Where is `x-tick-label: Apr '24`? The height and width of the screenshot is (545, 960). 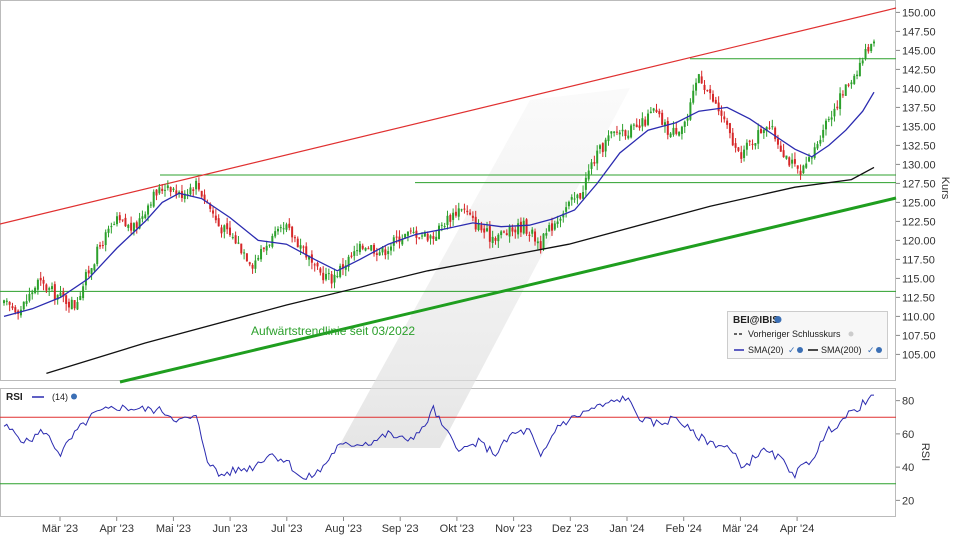 x-tick-label: Apr '24 is located at coordinates (797, 529).